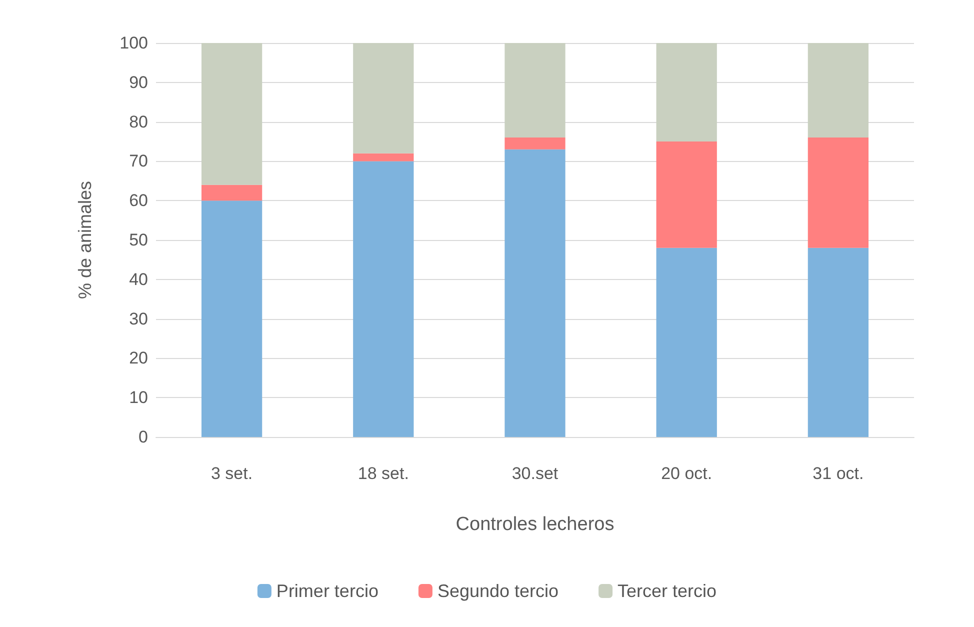 The height and width of the screenshot is (627, 974). I want to click on legend-label: Tercer tercio, so click(667, 591).